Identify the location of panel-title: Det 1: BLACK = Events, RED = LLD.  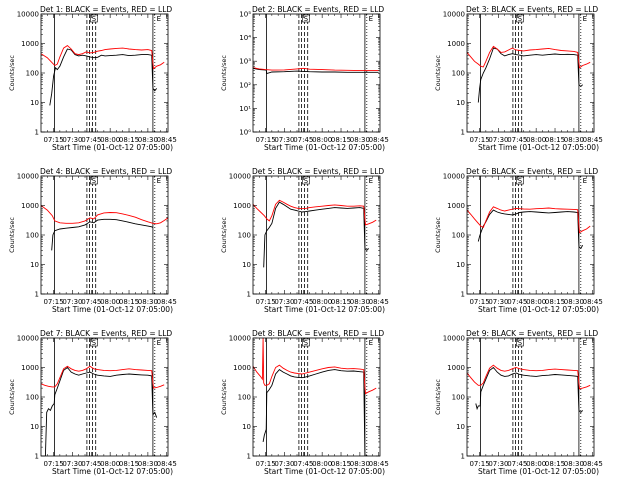
(106, 9).